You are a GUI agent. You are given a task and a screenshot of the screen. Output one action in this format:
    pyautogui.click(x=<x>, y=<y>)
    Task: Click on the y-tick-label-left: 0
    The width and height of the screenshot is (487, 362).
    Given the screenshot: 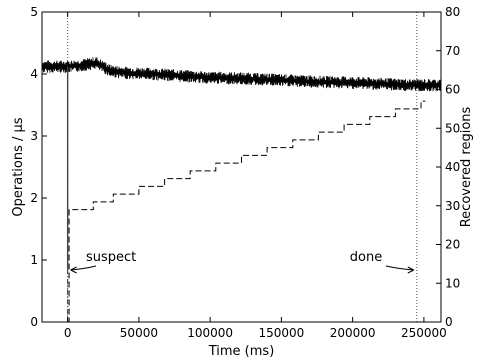 What is the action you would take?
    pyautogui.click(x=34, y=322)
    